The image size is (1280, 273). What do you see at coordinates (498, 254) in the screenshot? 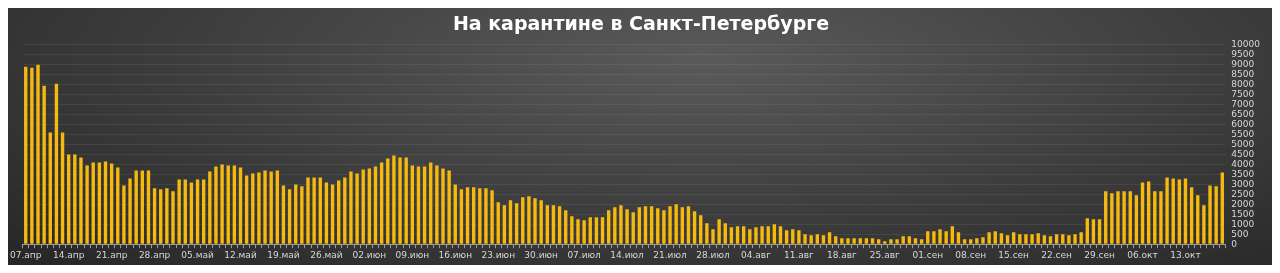
I see `x-tick-label: 23.июн` at bounding box center [498, 254].